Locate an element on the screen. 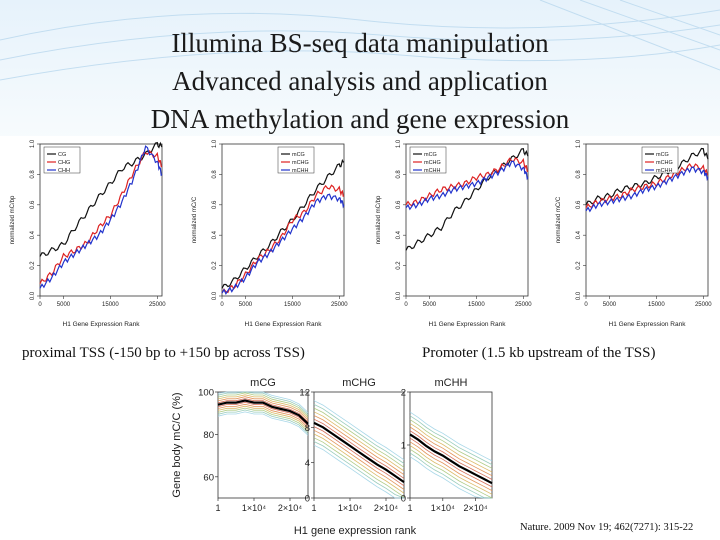 The height and width of the screenshot is (540, 720). series-line-mchg is located at coordinates (283, 239).